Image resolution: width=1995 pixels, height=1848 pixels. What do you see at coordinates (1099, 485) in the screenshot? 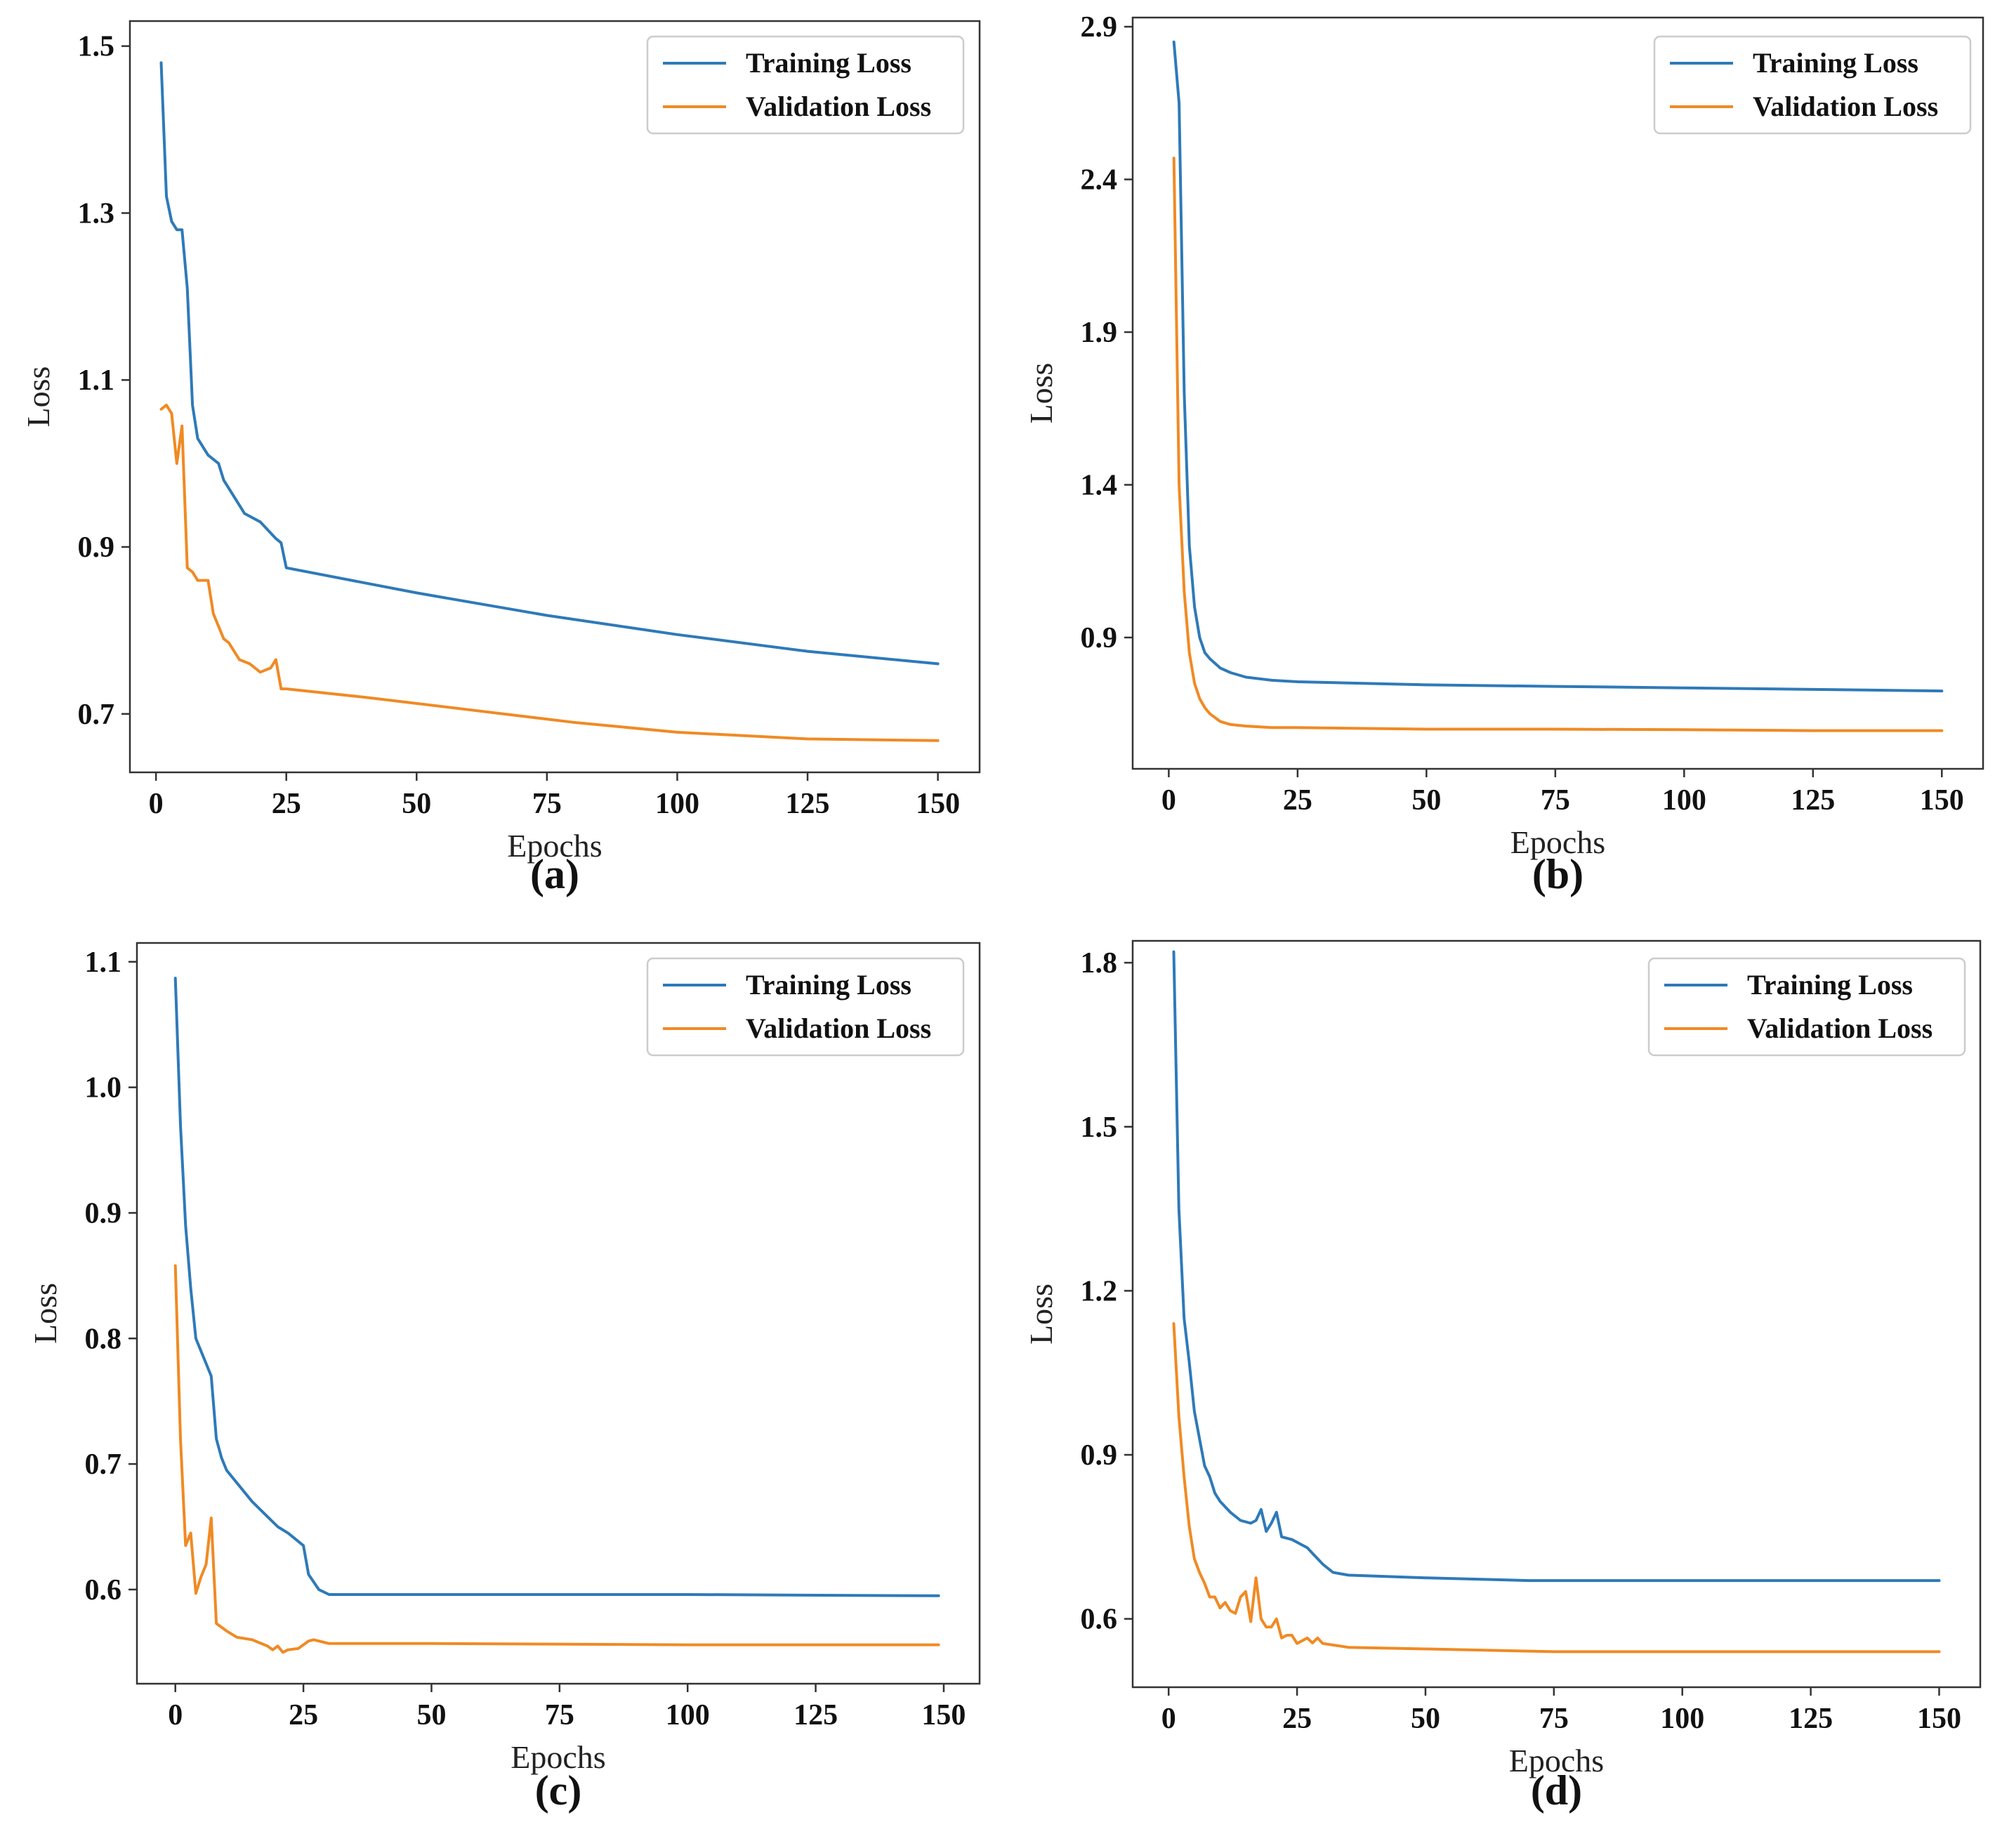
I see `y-tick-label: 1.4` at bounding box center [1099, 485].